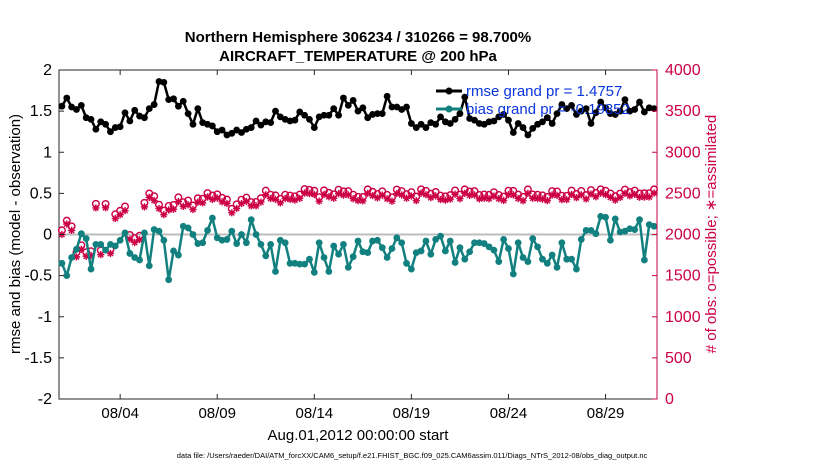 The width and height of the screenshot is (830, 470). I want to click on left-tick-label: -1, so click(45, 317).